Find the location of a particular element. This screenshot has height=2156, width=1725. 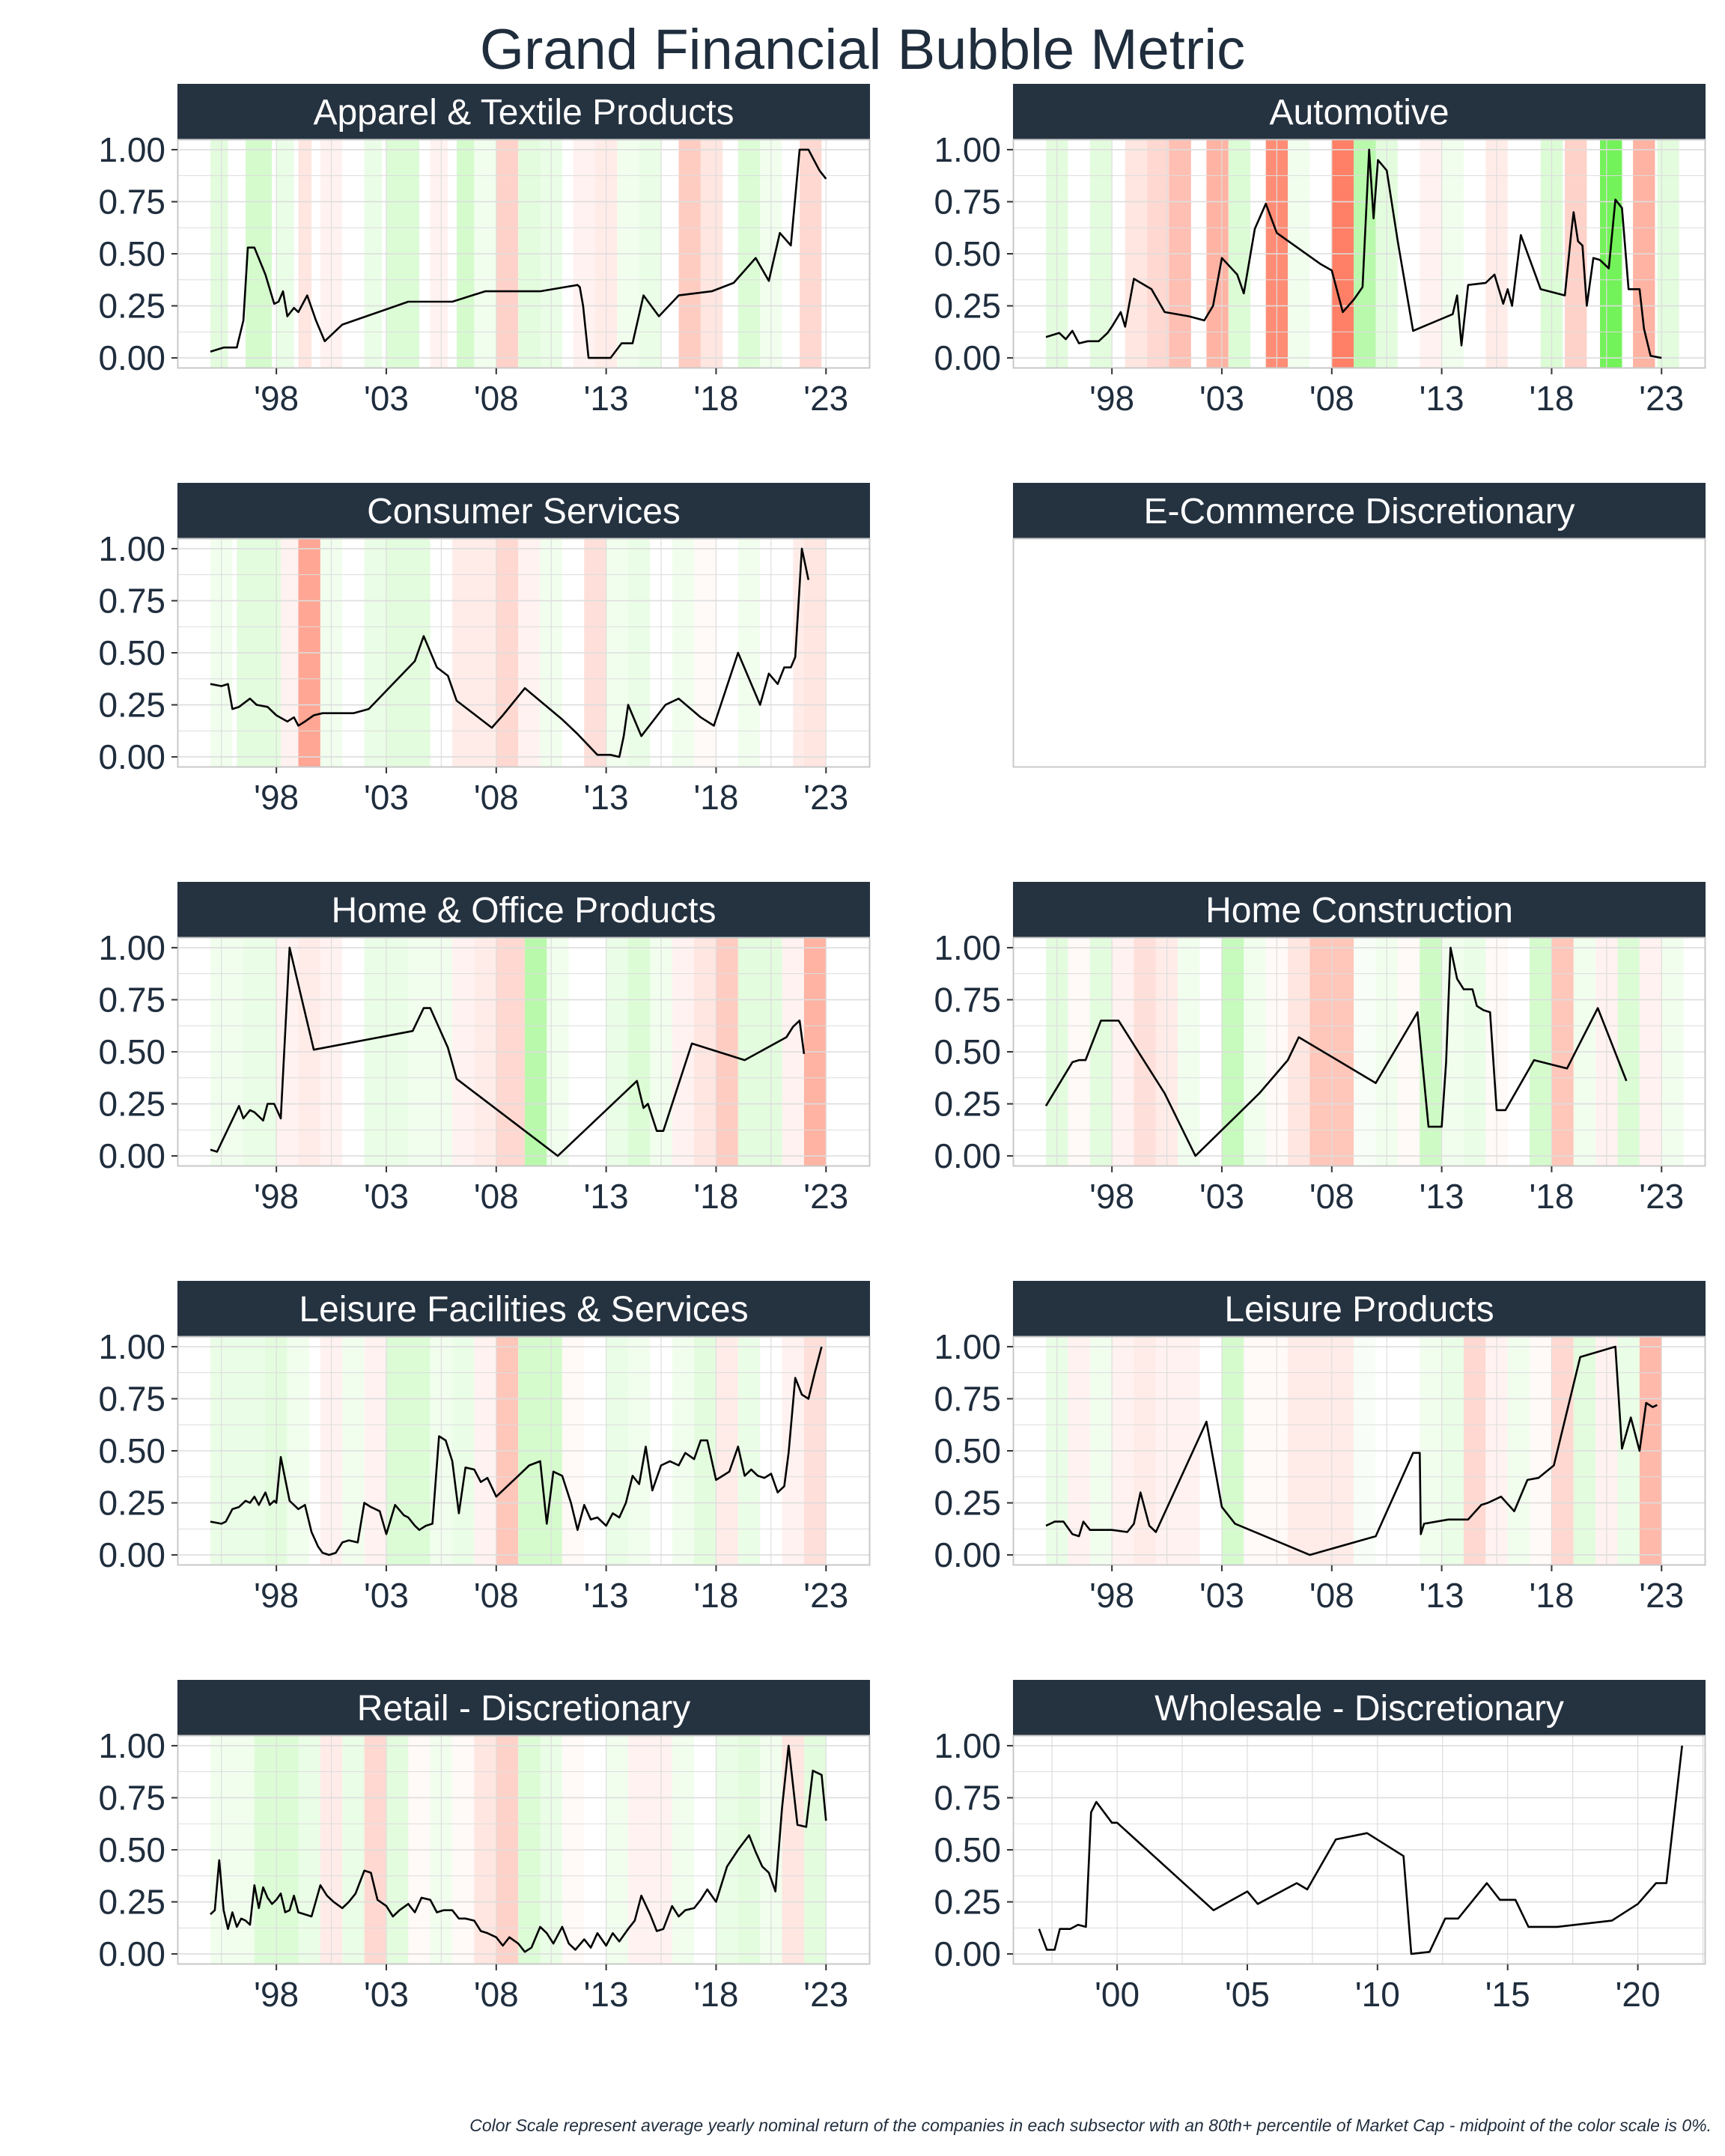

facet-title: Wholesale - Discretionary is located at coordinates (1359, 1709).